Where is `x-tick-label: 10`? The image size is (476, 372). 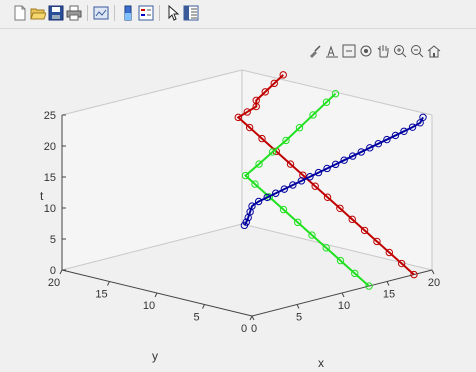
x-tick-label: 10 is located at coordinates (344, 306).